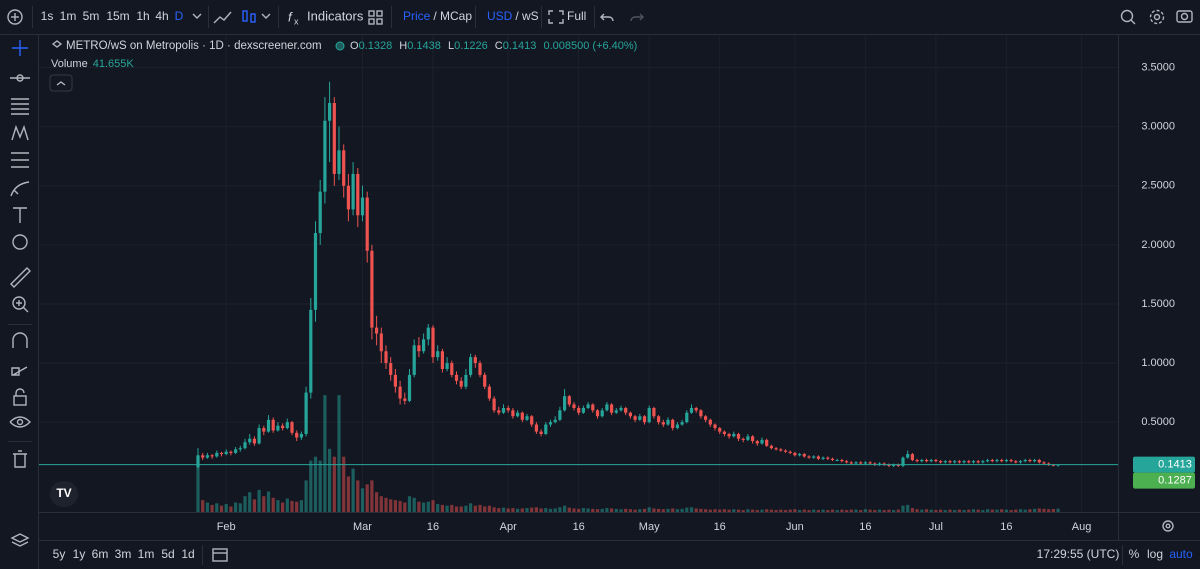  Describe the element at coordinates (91, 16) in the screenshot. I see `interval-button: 5m` at that location.